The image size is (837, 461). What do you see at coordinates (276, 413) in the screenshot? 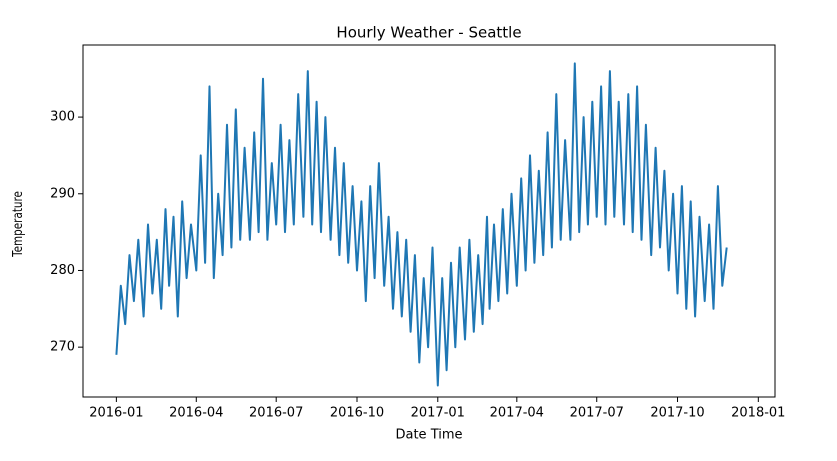
I see `x-tick-label: 2016-07` at bounding box center [276, 413].